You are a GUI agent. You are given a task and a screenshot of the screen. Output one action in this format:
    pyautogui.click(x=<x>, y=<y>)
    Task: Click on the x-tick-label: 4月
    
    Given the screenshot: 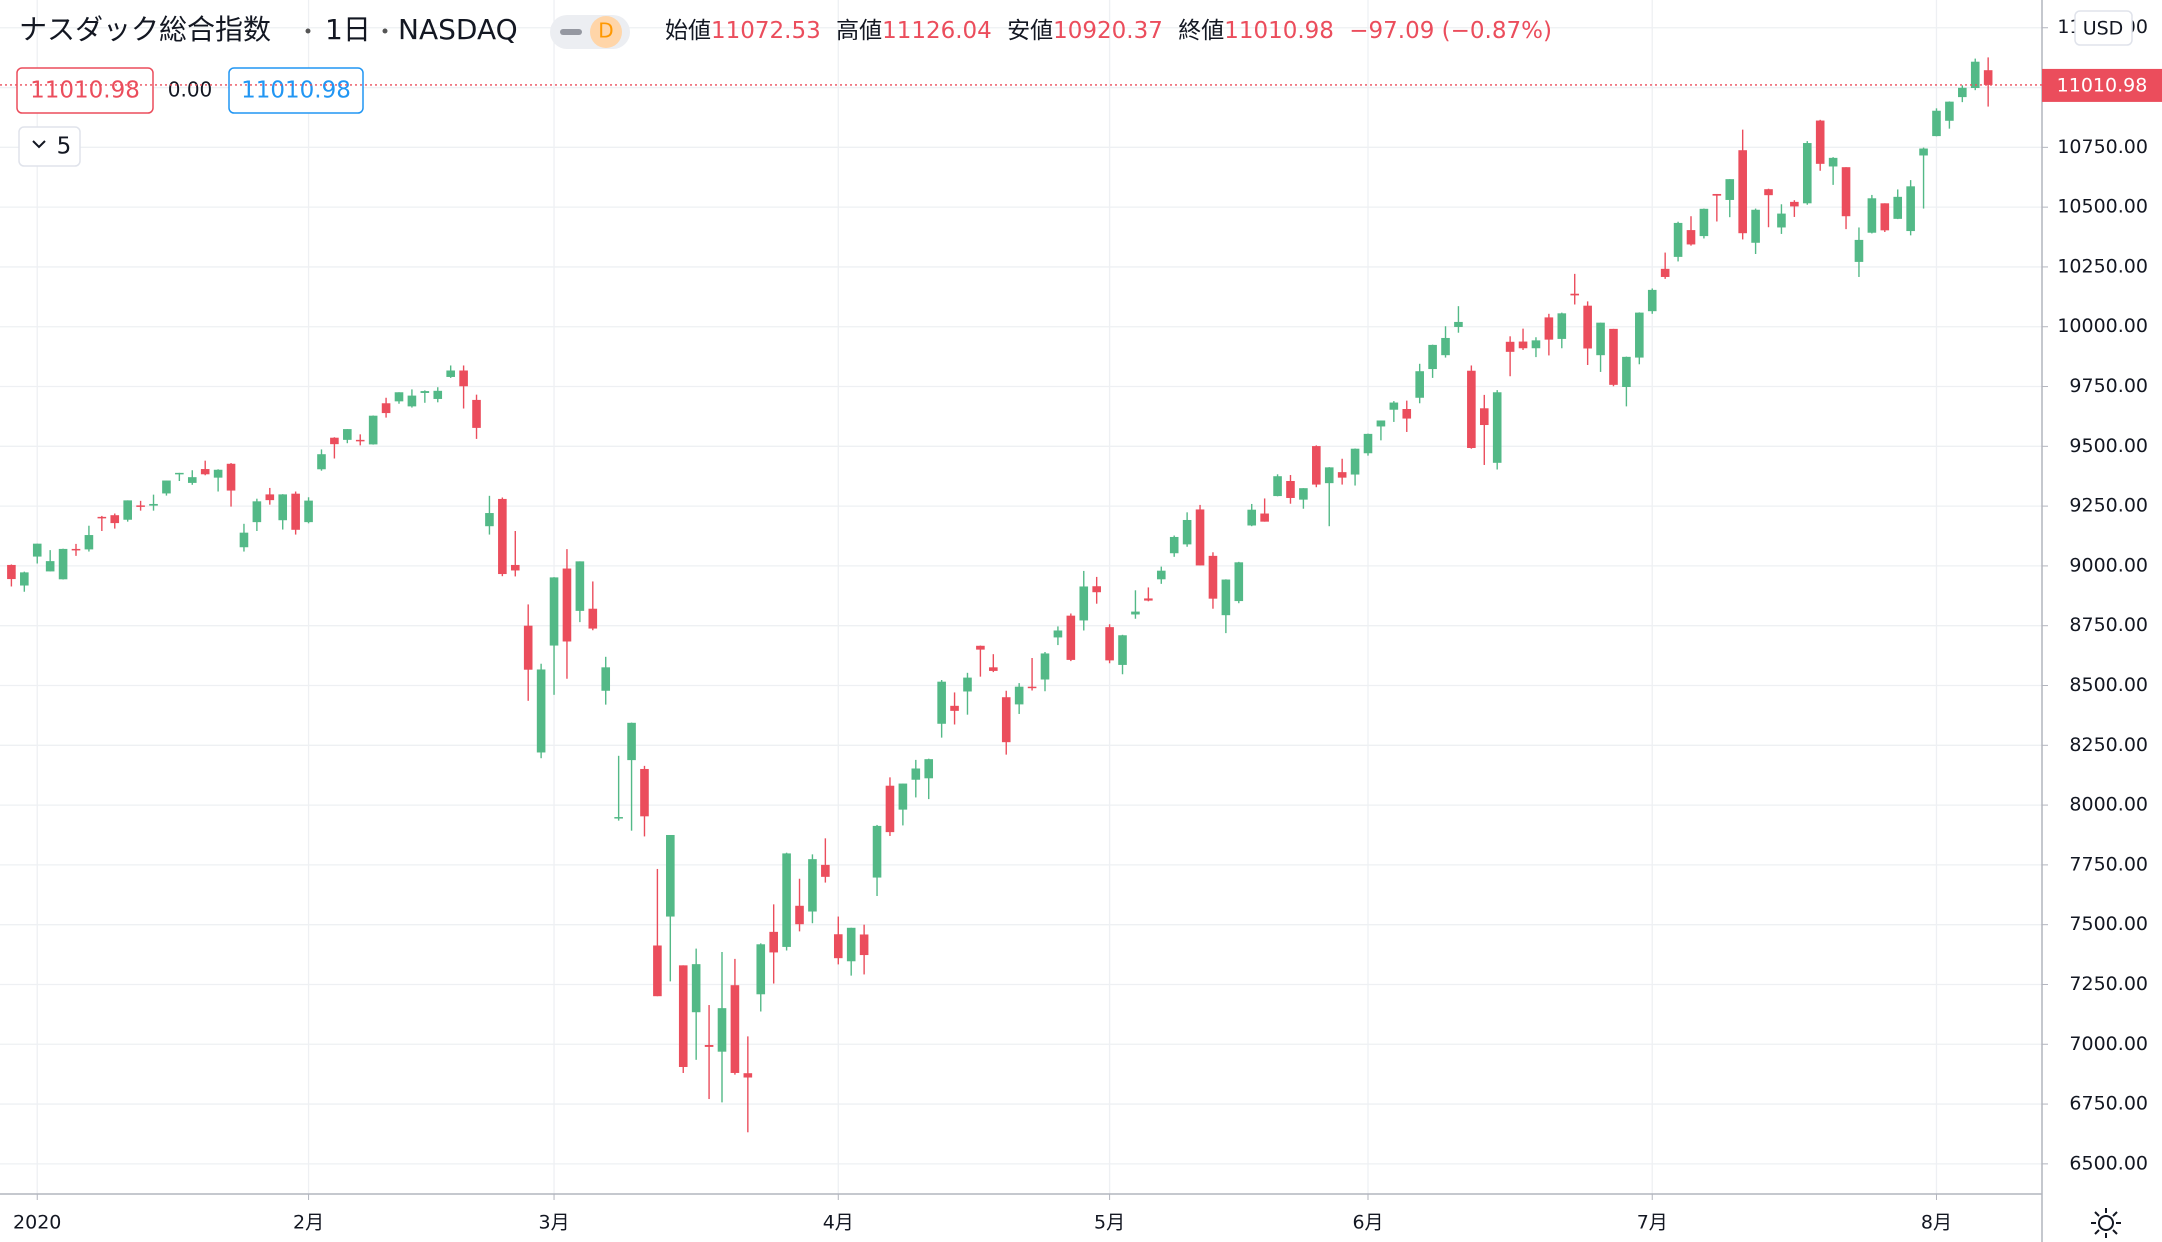 What is the action you would take?
    pyautogui.click(x=838, y=1223)
    